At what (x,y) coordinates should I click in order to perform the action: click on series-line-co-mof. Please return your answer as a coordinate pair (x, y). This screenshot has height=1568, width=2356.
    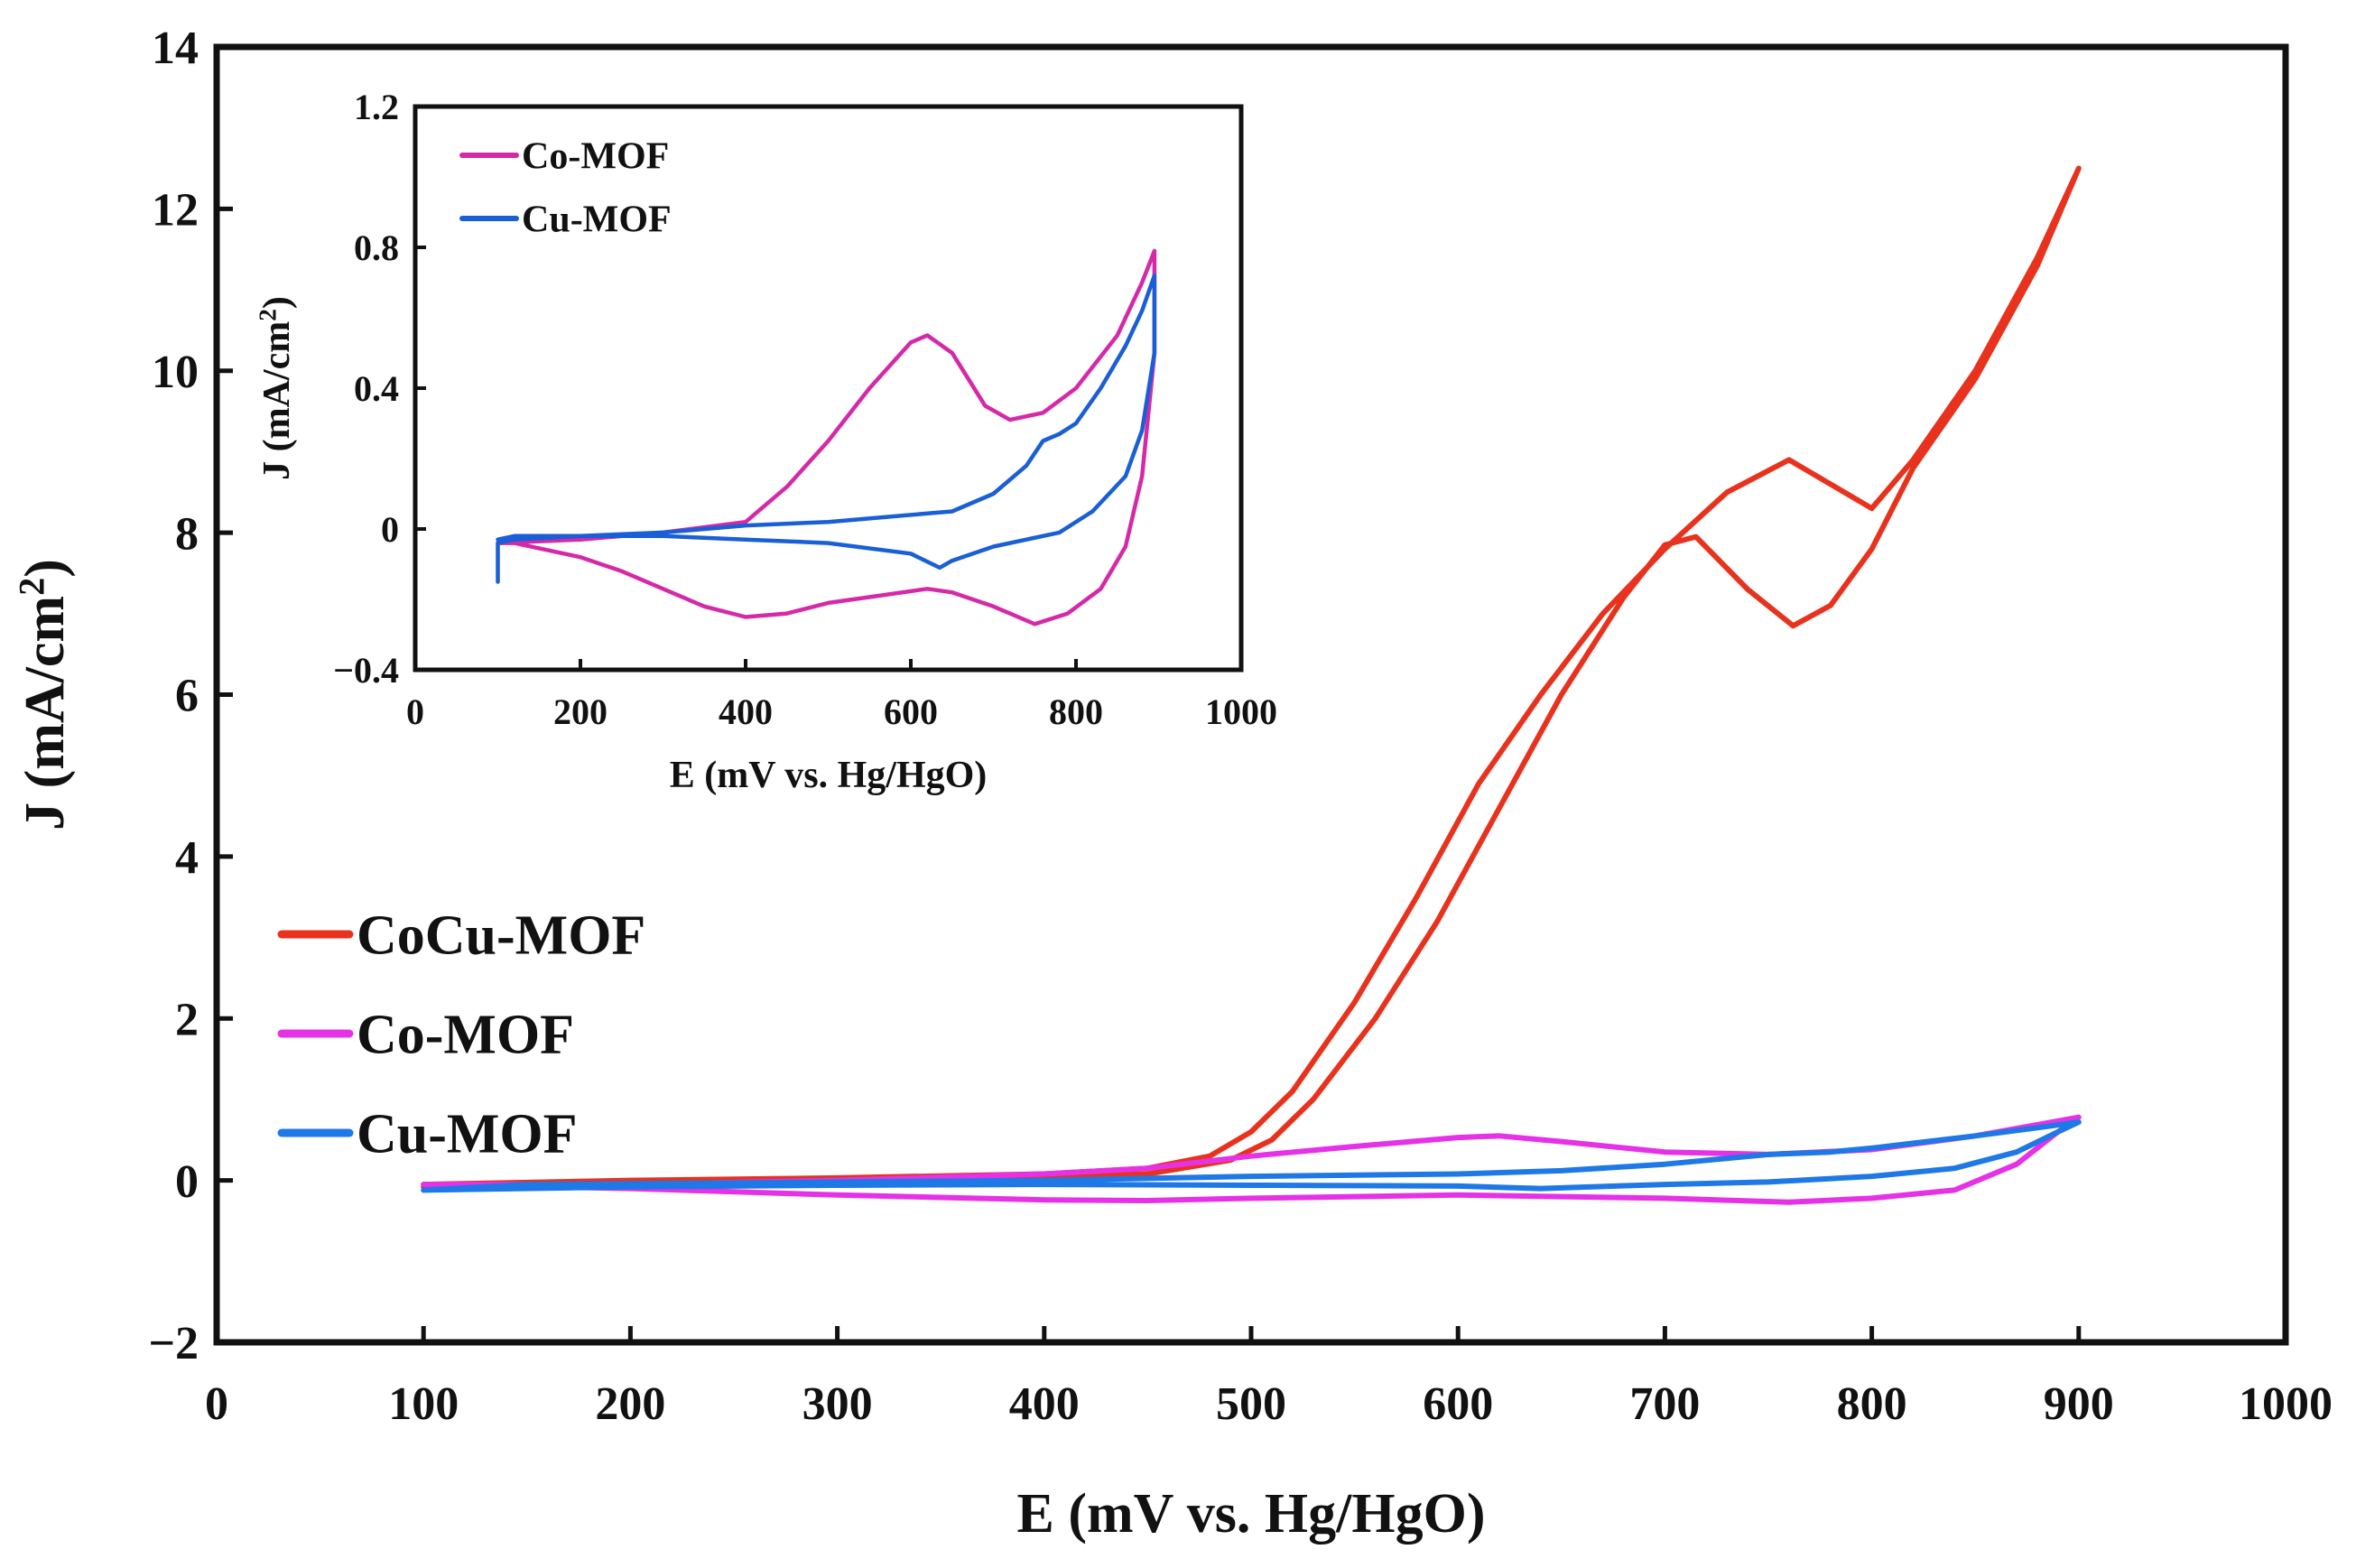
    Looking at the image, I should click on (826, 437).